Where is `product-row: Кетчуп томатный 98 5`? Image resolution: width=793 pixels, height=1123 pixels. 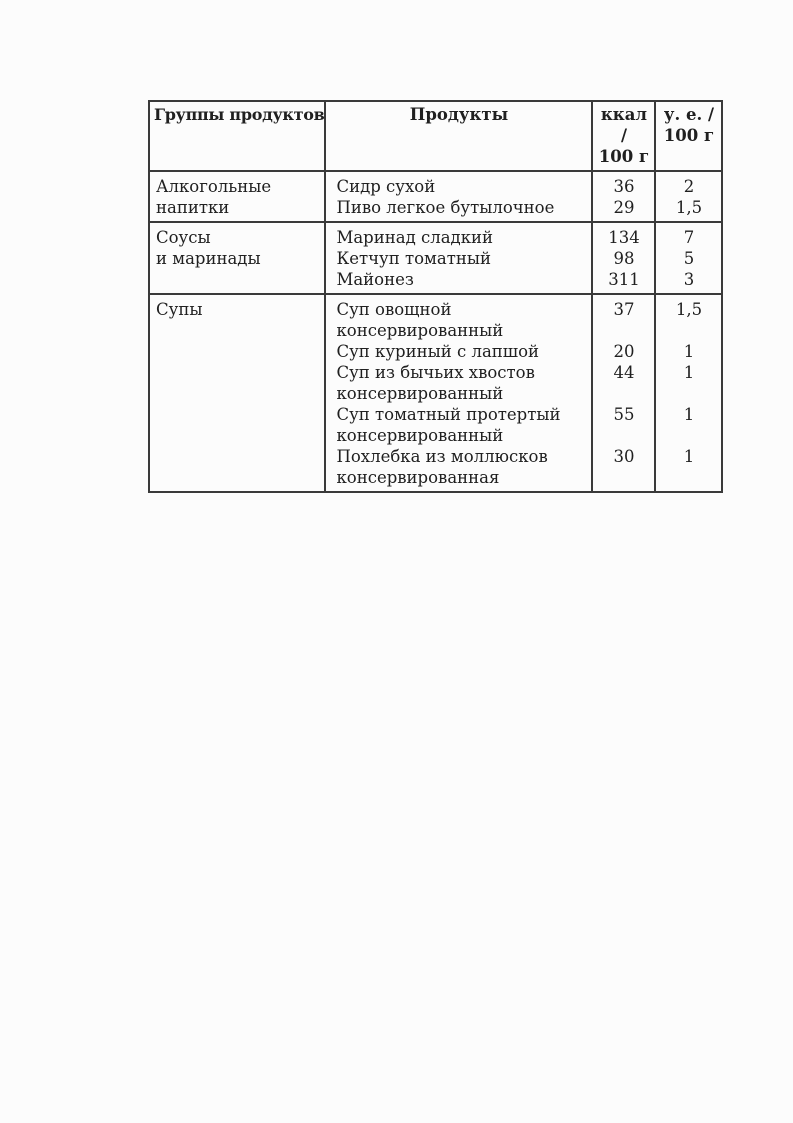
product-row: Кетчуп томатный 98 5 is located at coordinates (436, 258).